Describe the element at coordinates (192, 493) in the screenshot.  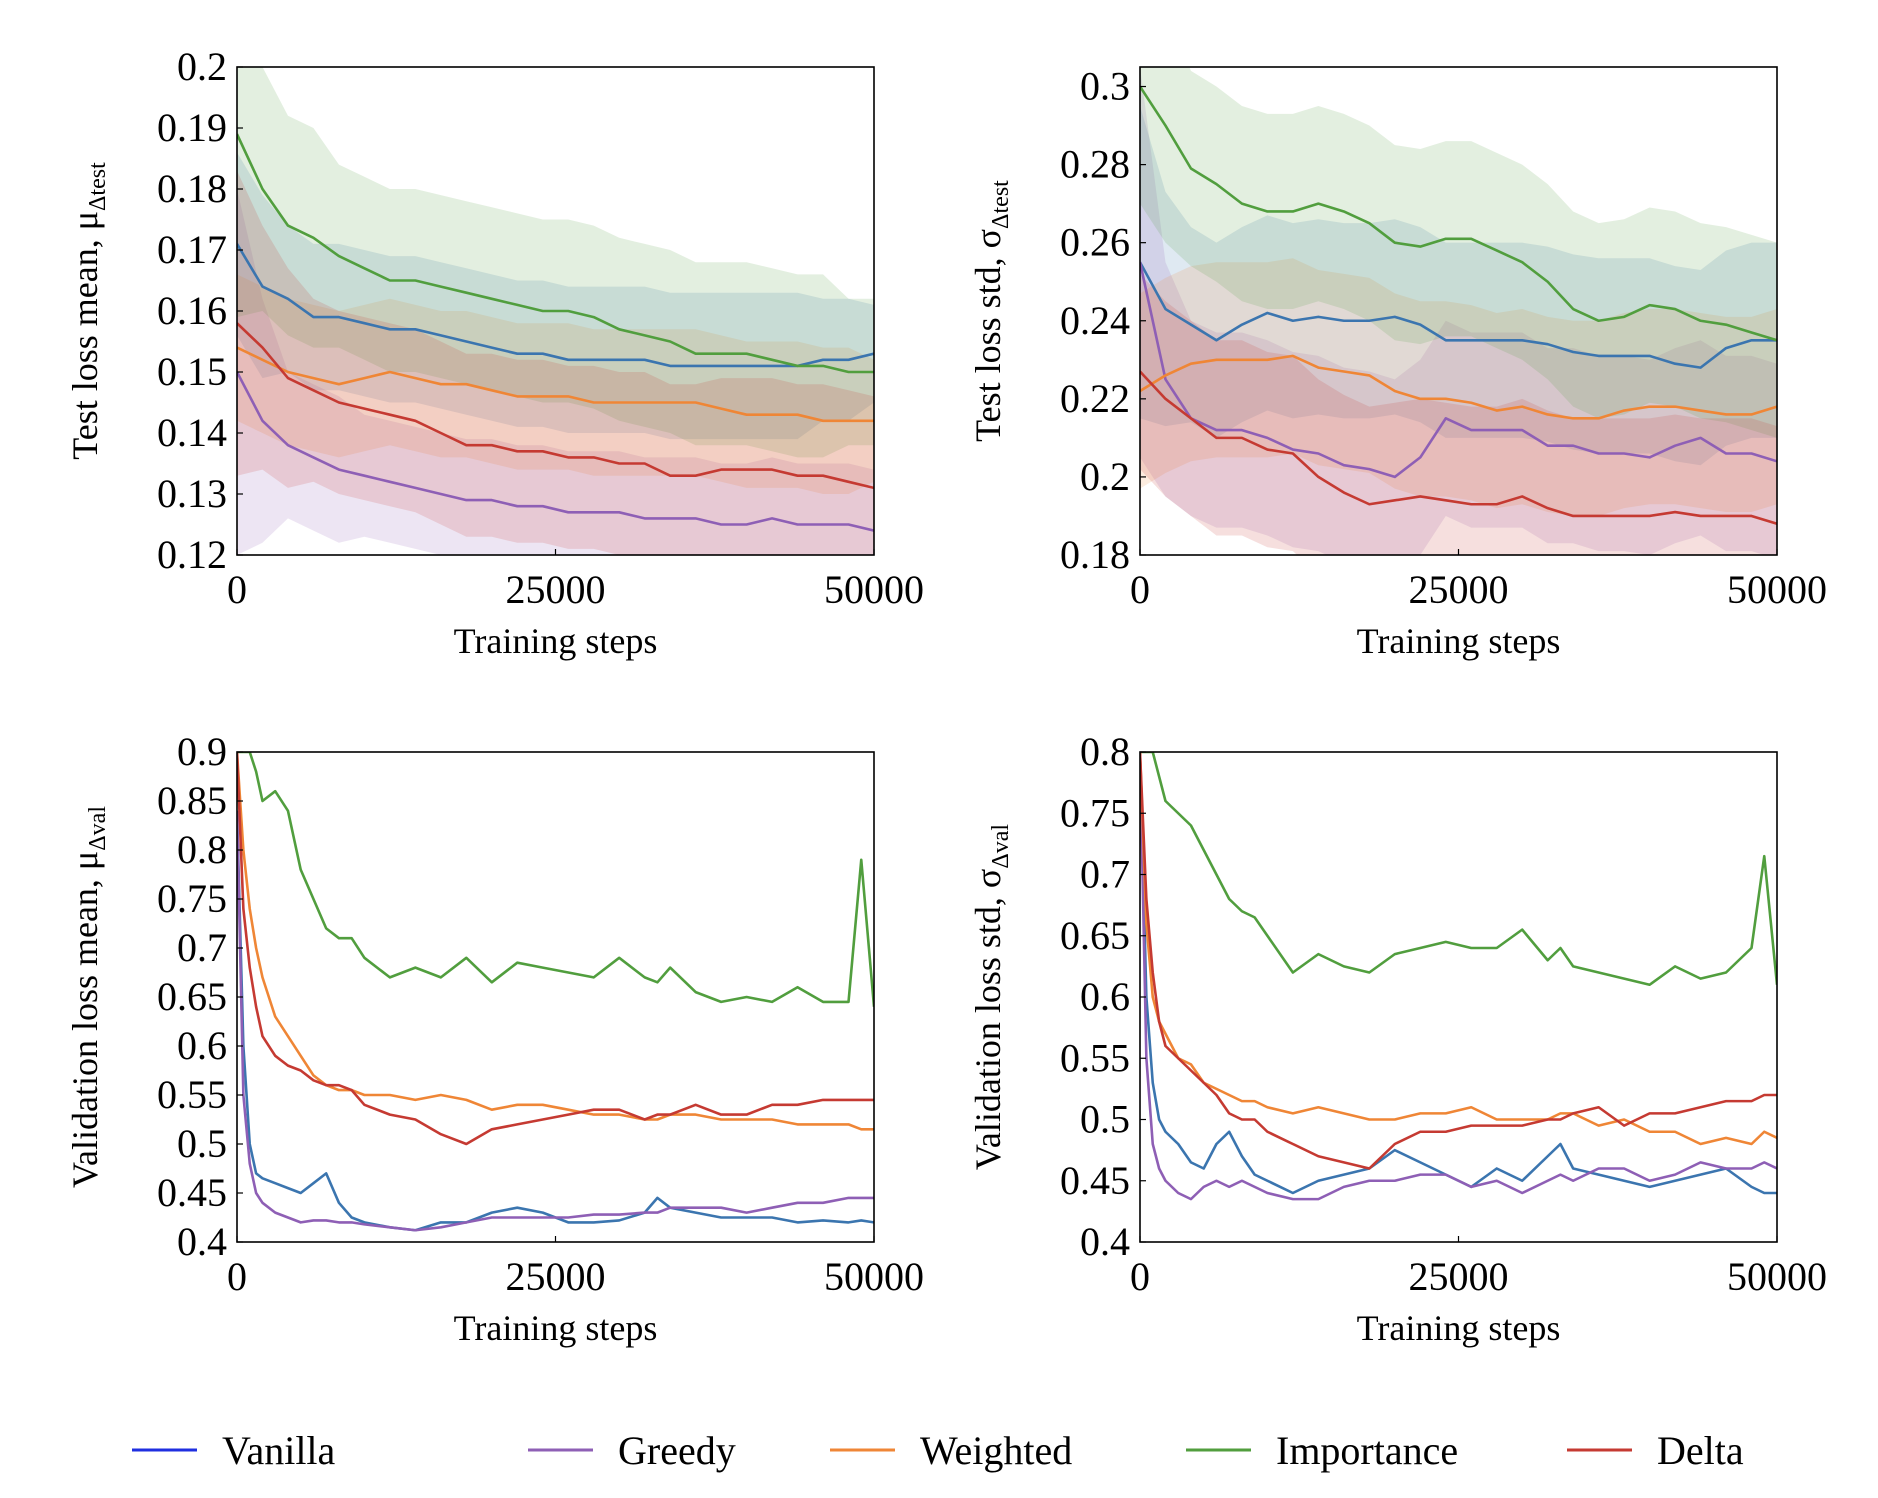
I see `y-tick-label: 0.13` at that location.